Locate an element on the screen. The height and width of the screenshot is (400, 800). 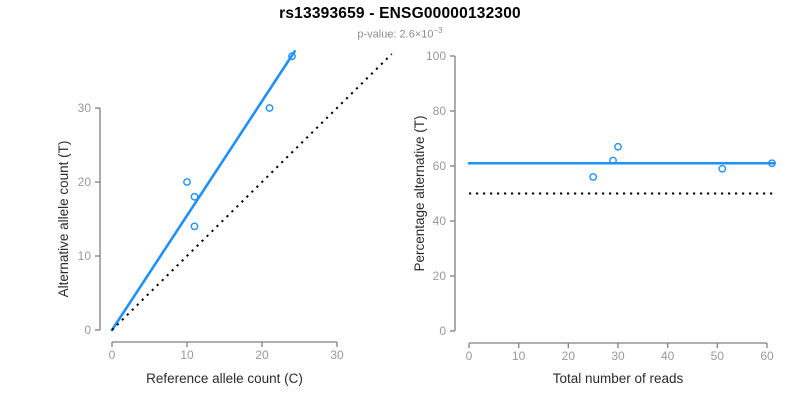
y-tick-label: 40 is located at coordinates (440, 221).